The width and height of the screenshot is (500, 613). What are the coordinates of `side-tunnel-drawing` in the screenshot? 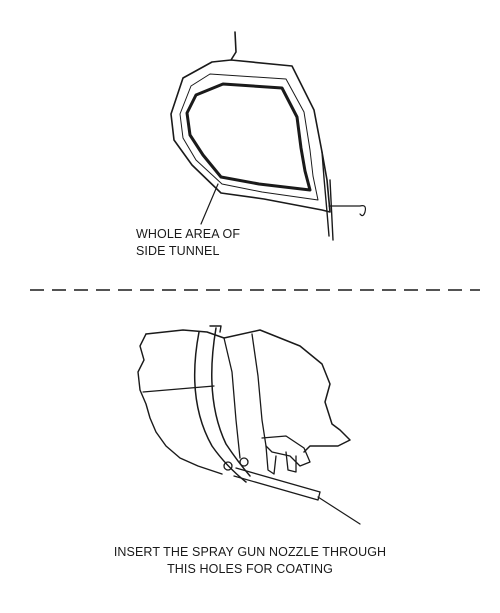 It's located at (268, 136).